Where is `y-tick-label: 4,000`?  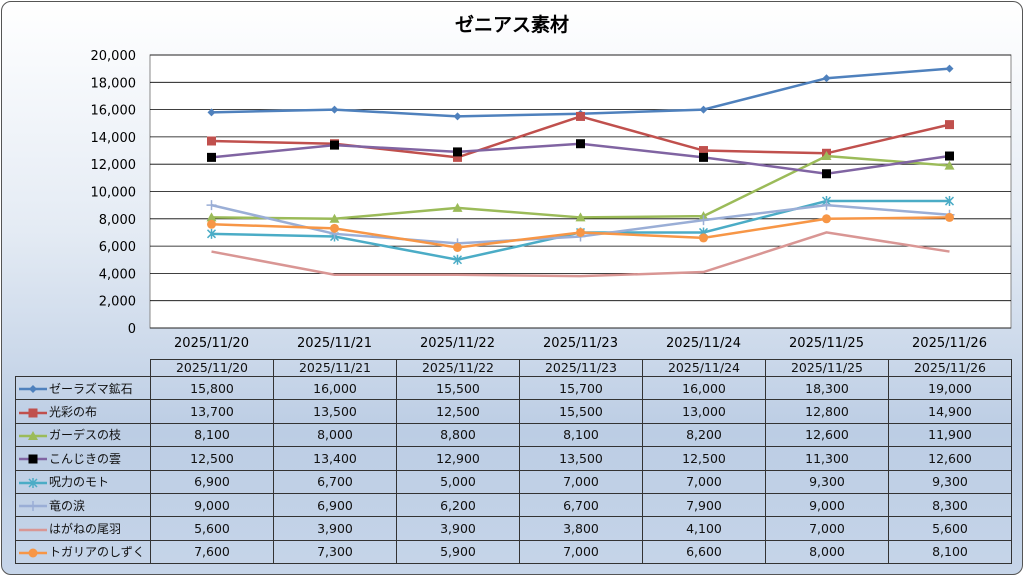 y-tick-label: 4,000 is located at coordinates (117, 274).